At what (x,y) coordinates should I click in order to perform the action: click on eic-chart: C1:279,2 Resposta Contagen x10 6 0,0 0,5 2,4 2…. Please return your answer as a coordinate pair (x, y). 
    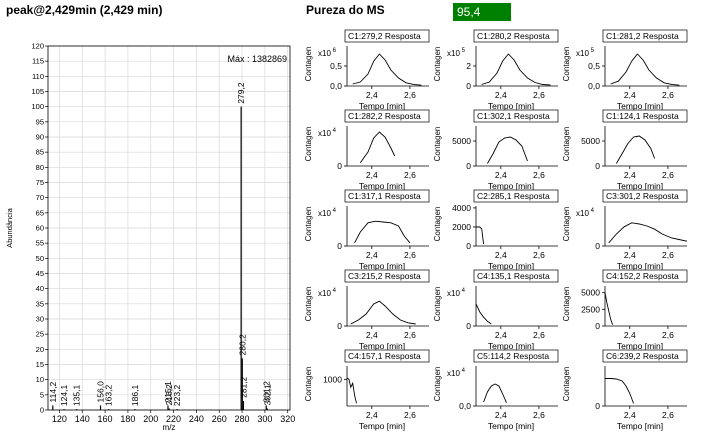
    Looking at the image, I should click on (367, 70).